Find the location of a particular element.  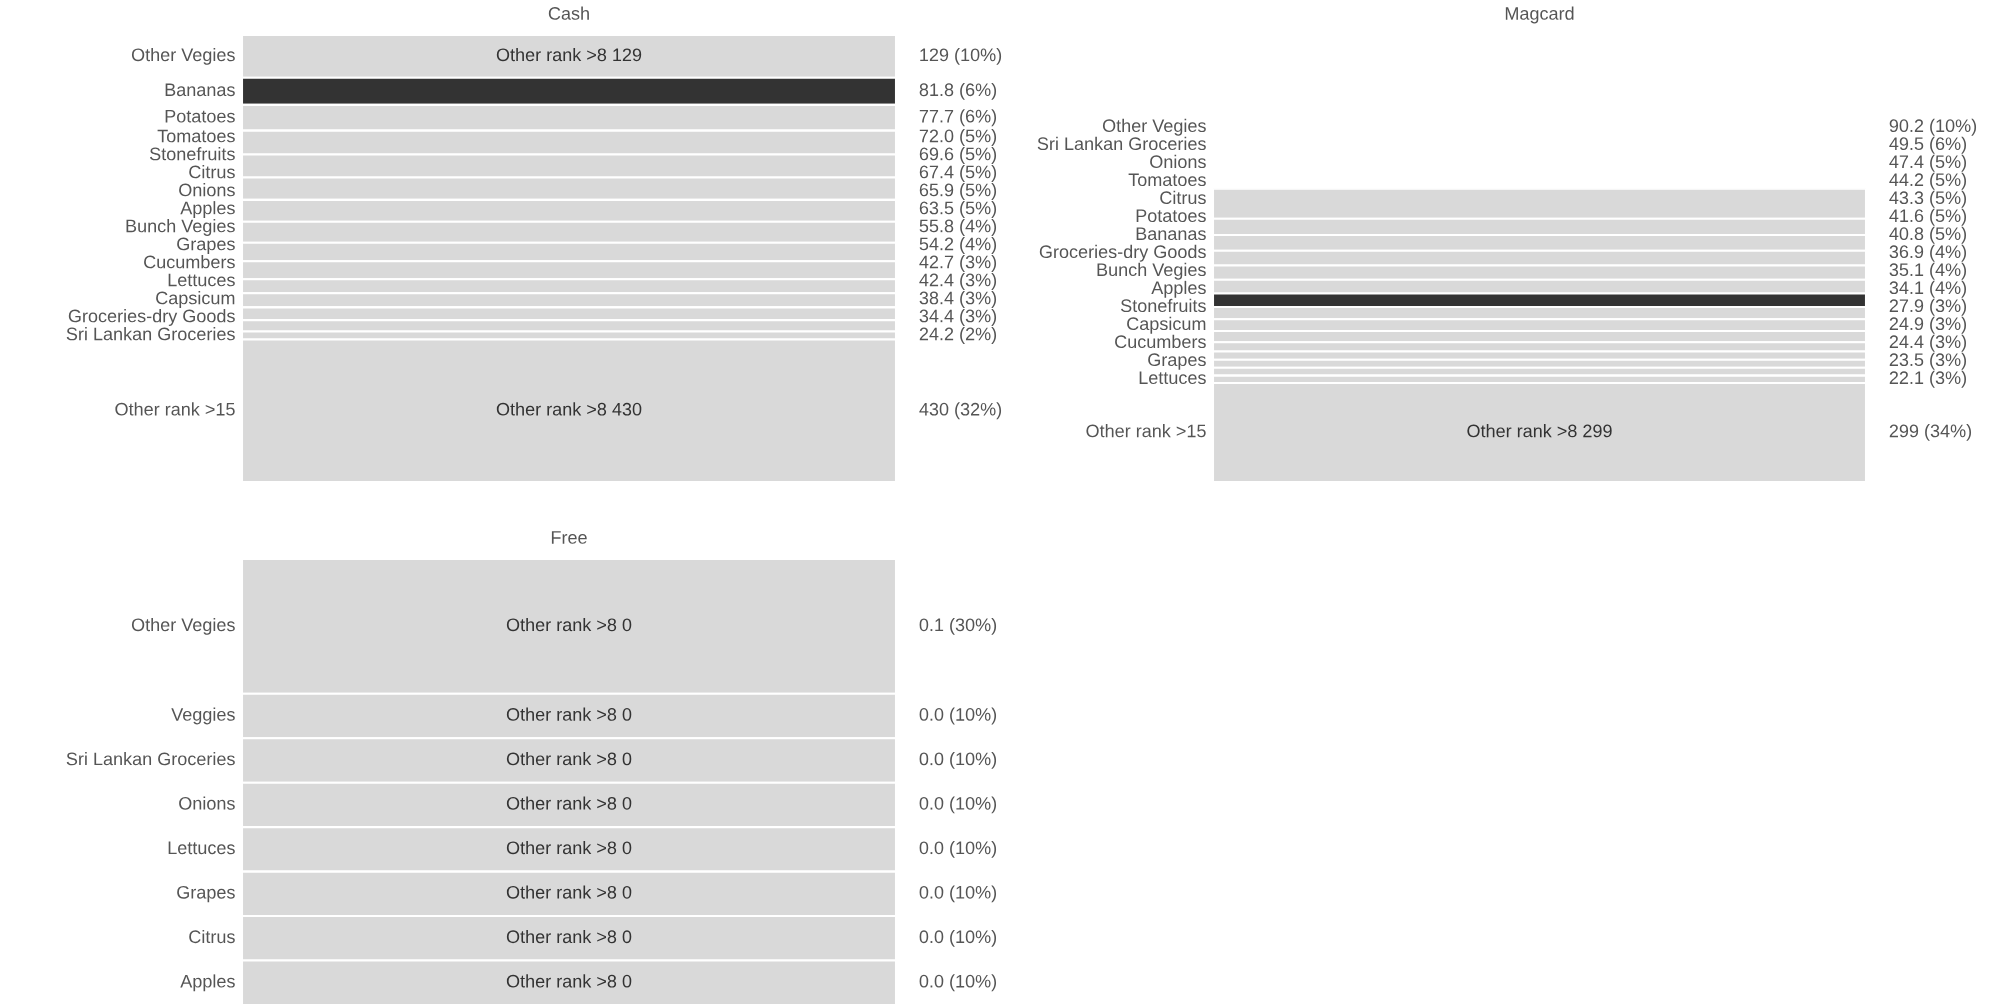

data-label: 22.1 (3%) is located at coordinates (1928, 379).